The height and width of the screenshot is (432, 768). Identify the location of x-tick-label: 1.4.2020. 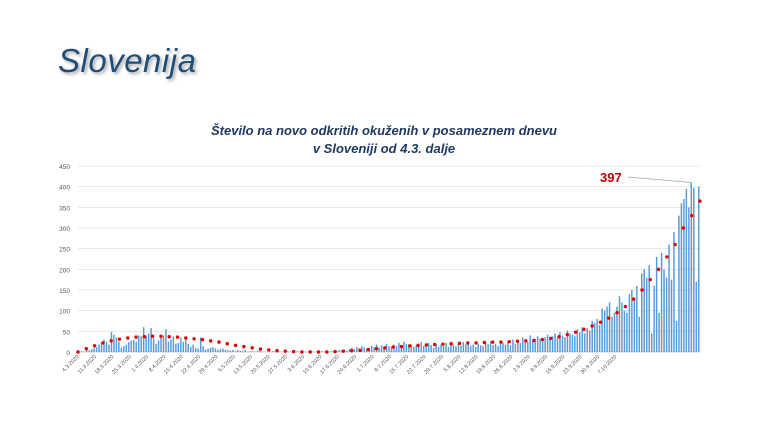
(140, 363).